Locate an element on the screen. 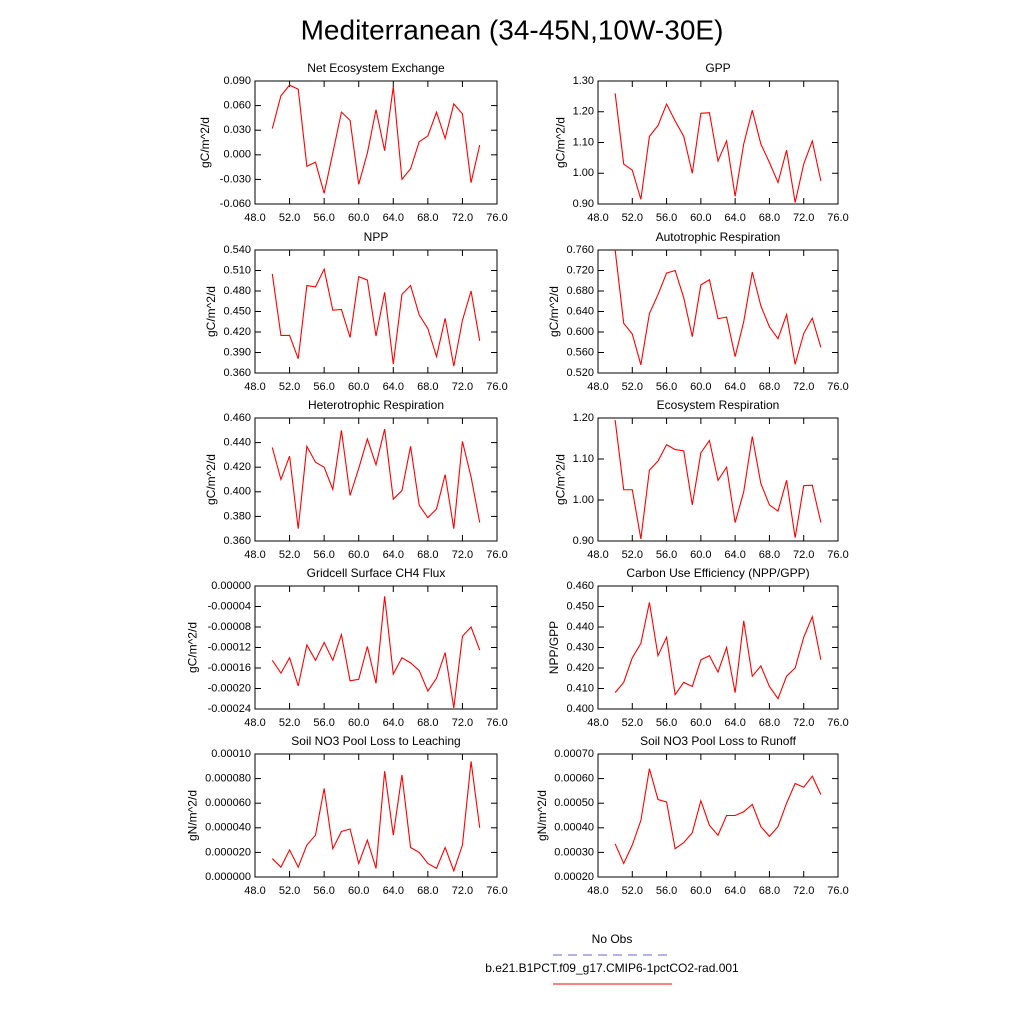 This screenshot has width=1024, height=1024. y-tick-label: 0.00010 is located at coordinates (231, 754).